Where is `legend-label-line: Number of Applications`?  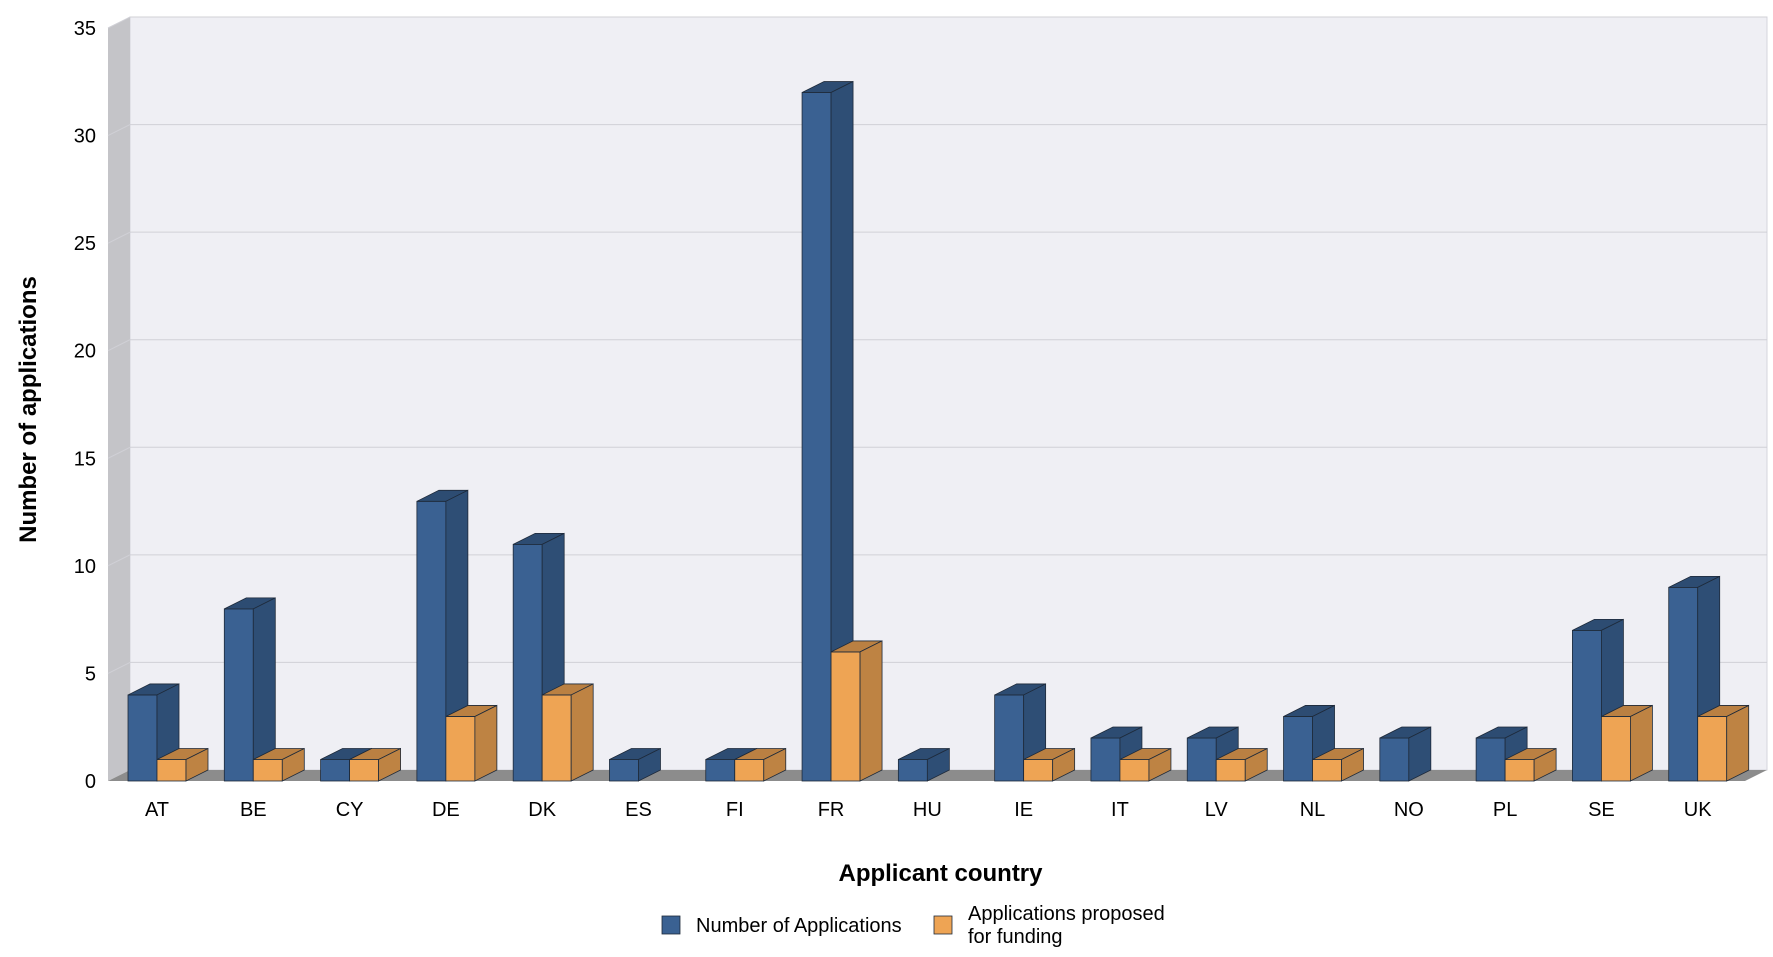
legend-label-line: Number of Applications is located at coordinates (799, 926).